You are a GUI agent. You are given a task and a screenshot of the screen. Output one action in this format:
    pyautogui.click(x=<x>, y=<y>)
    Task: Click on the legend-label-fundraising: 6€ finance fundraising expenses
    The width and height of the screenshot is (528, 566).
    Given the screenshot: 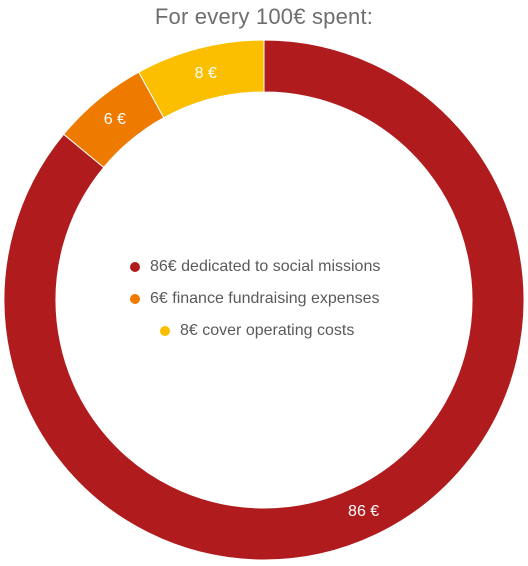 What is the action you would take?
    pyautogui.click(x=265, y=298)
    